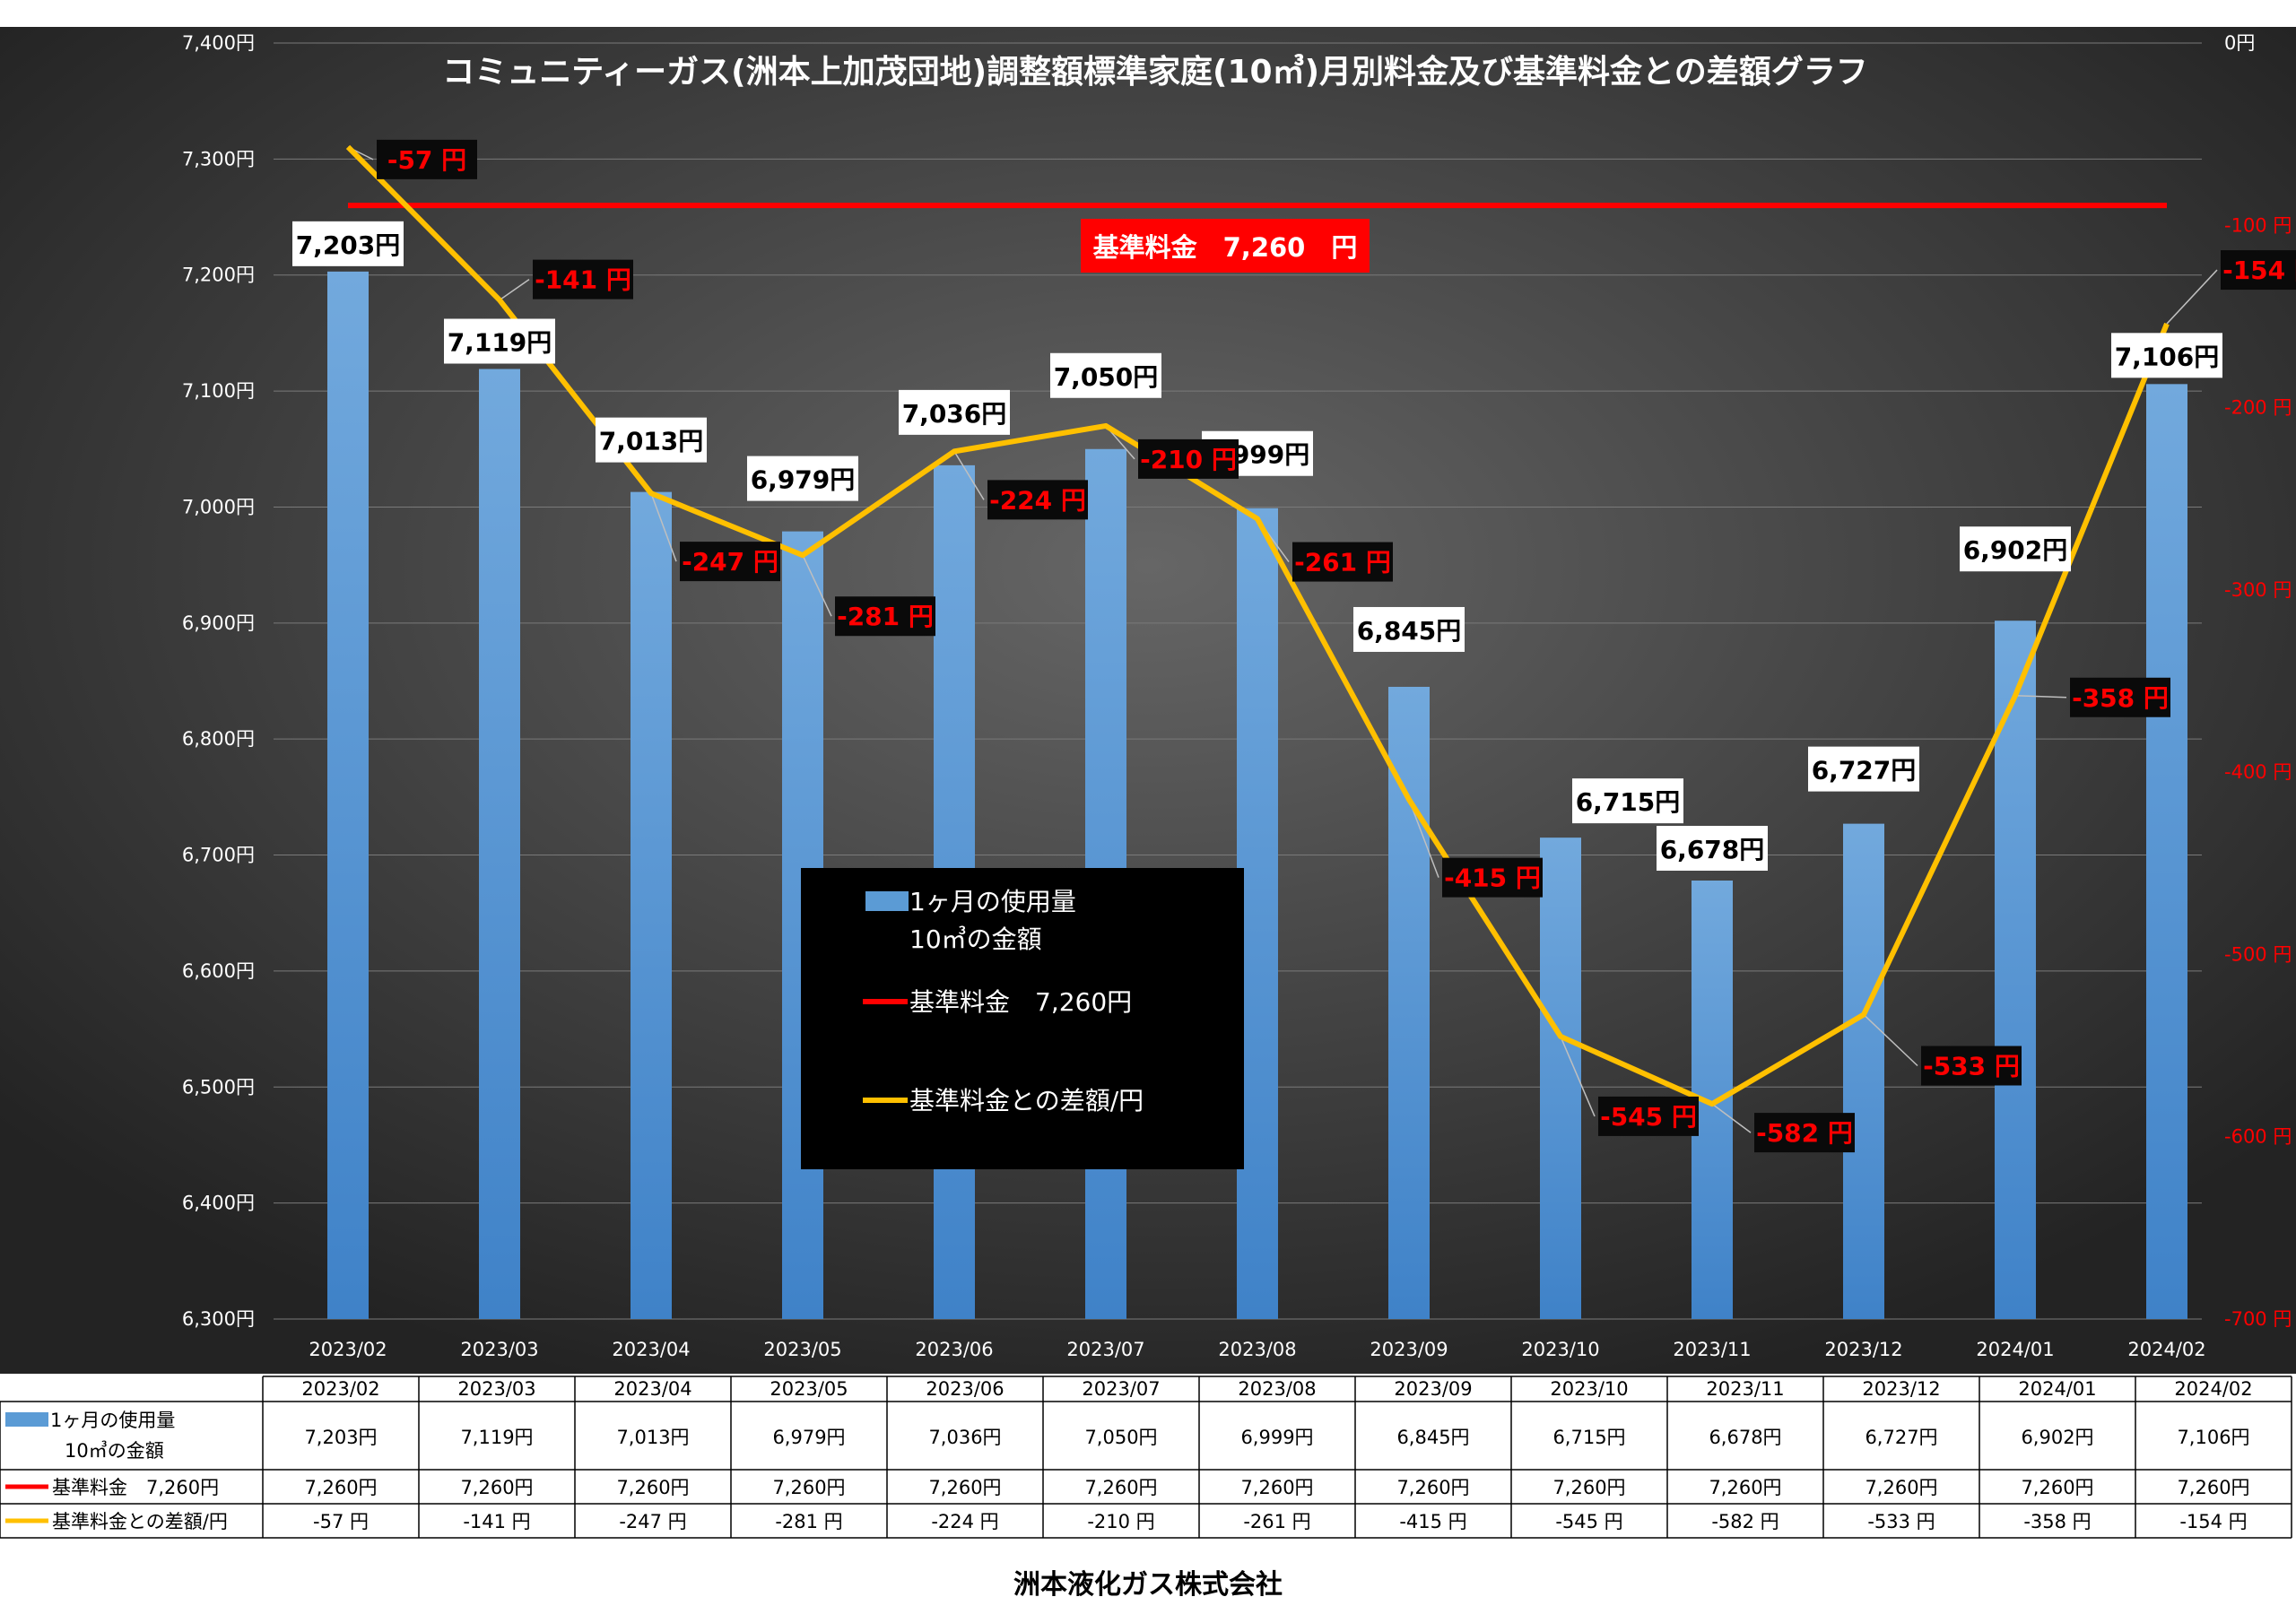 The image size is (2296, 1623). I want to click on left-tick-label: 7,300円, so click(218, 158).